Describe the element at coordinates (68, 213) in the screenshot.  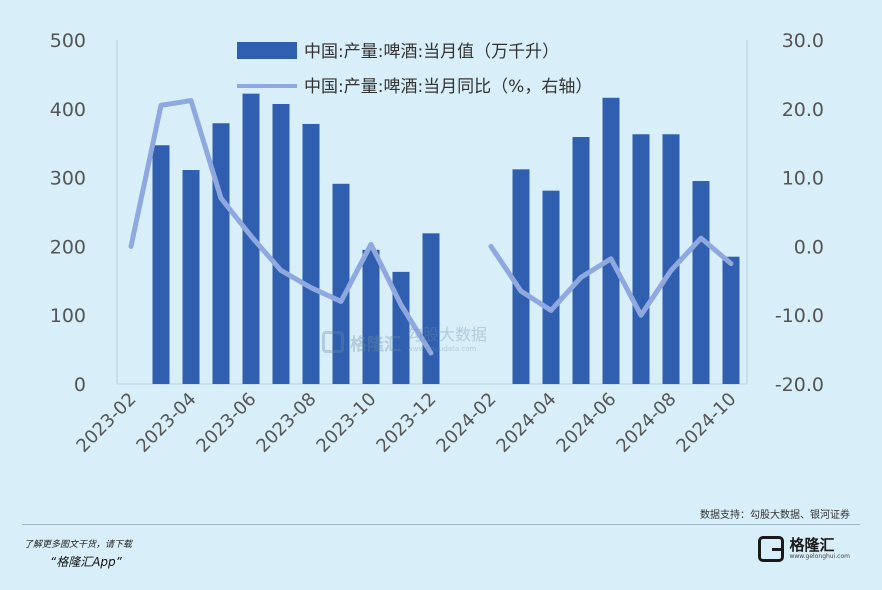
I see `left-axis: 0 100 200 300 400 500` at that location.